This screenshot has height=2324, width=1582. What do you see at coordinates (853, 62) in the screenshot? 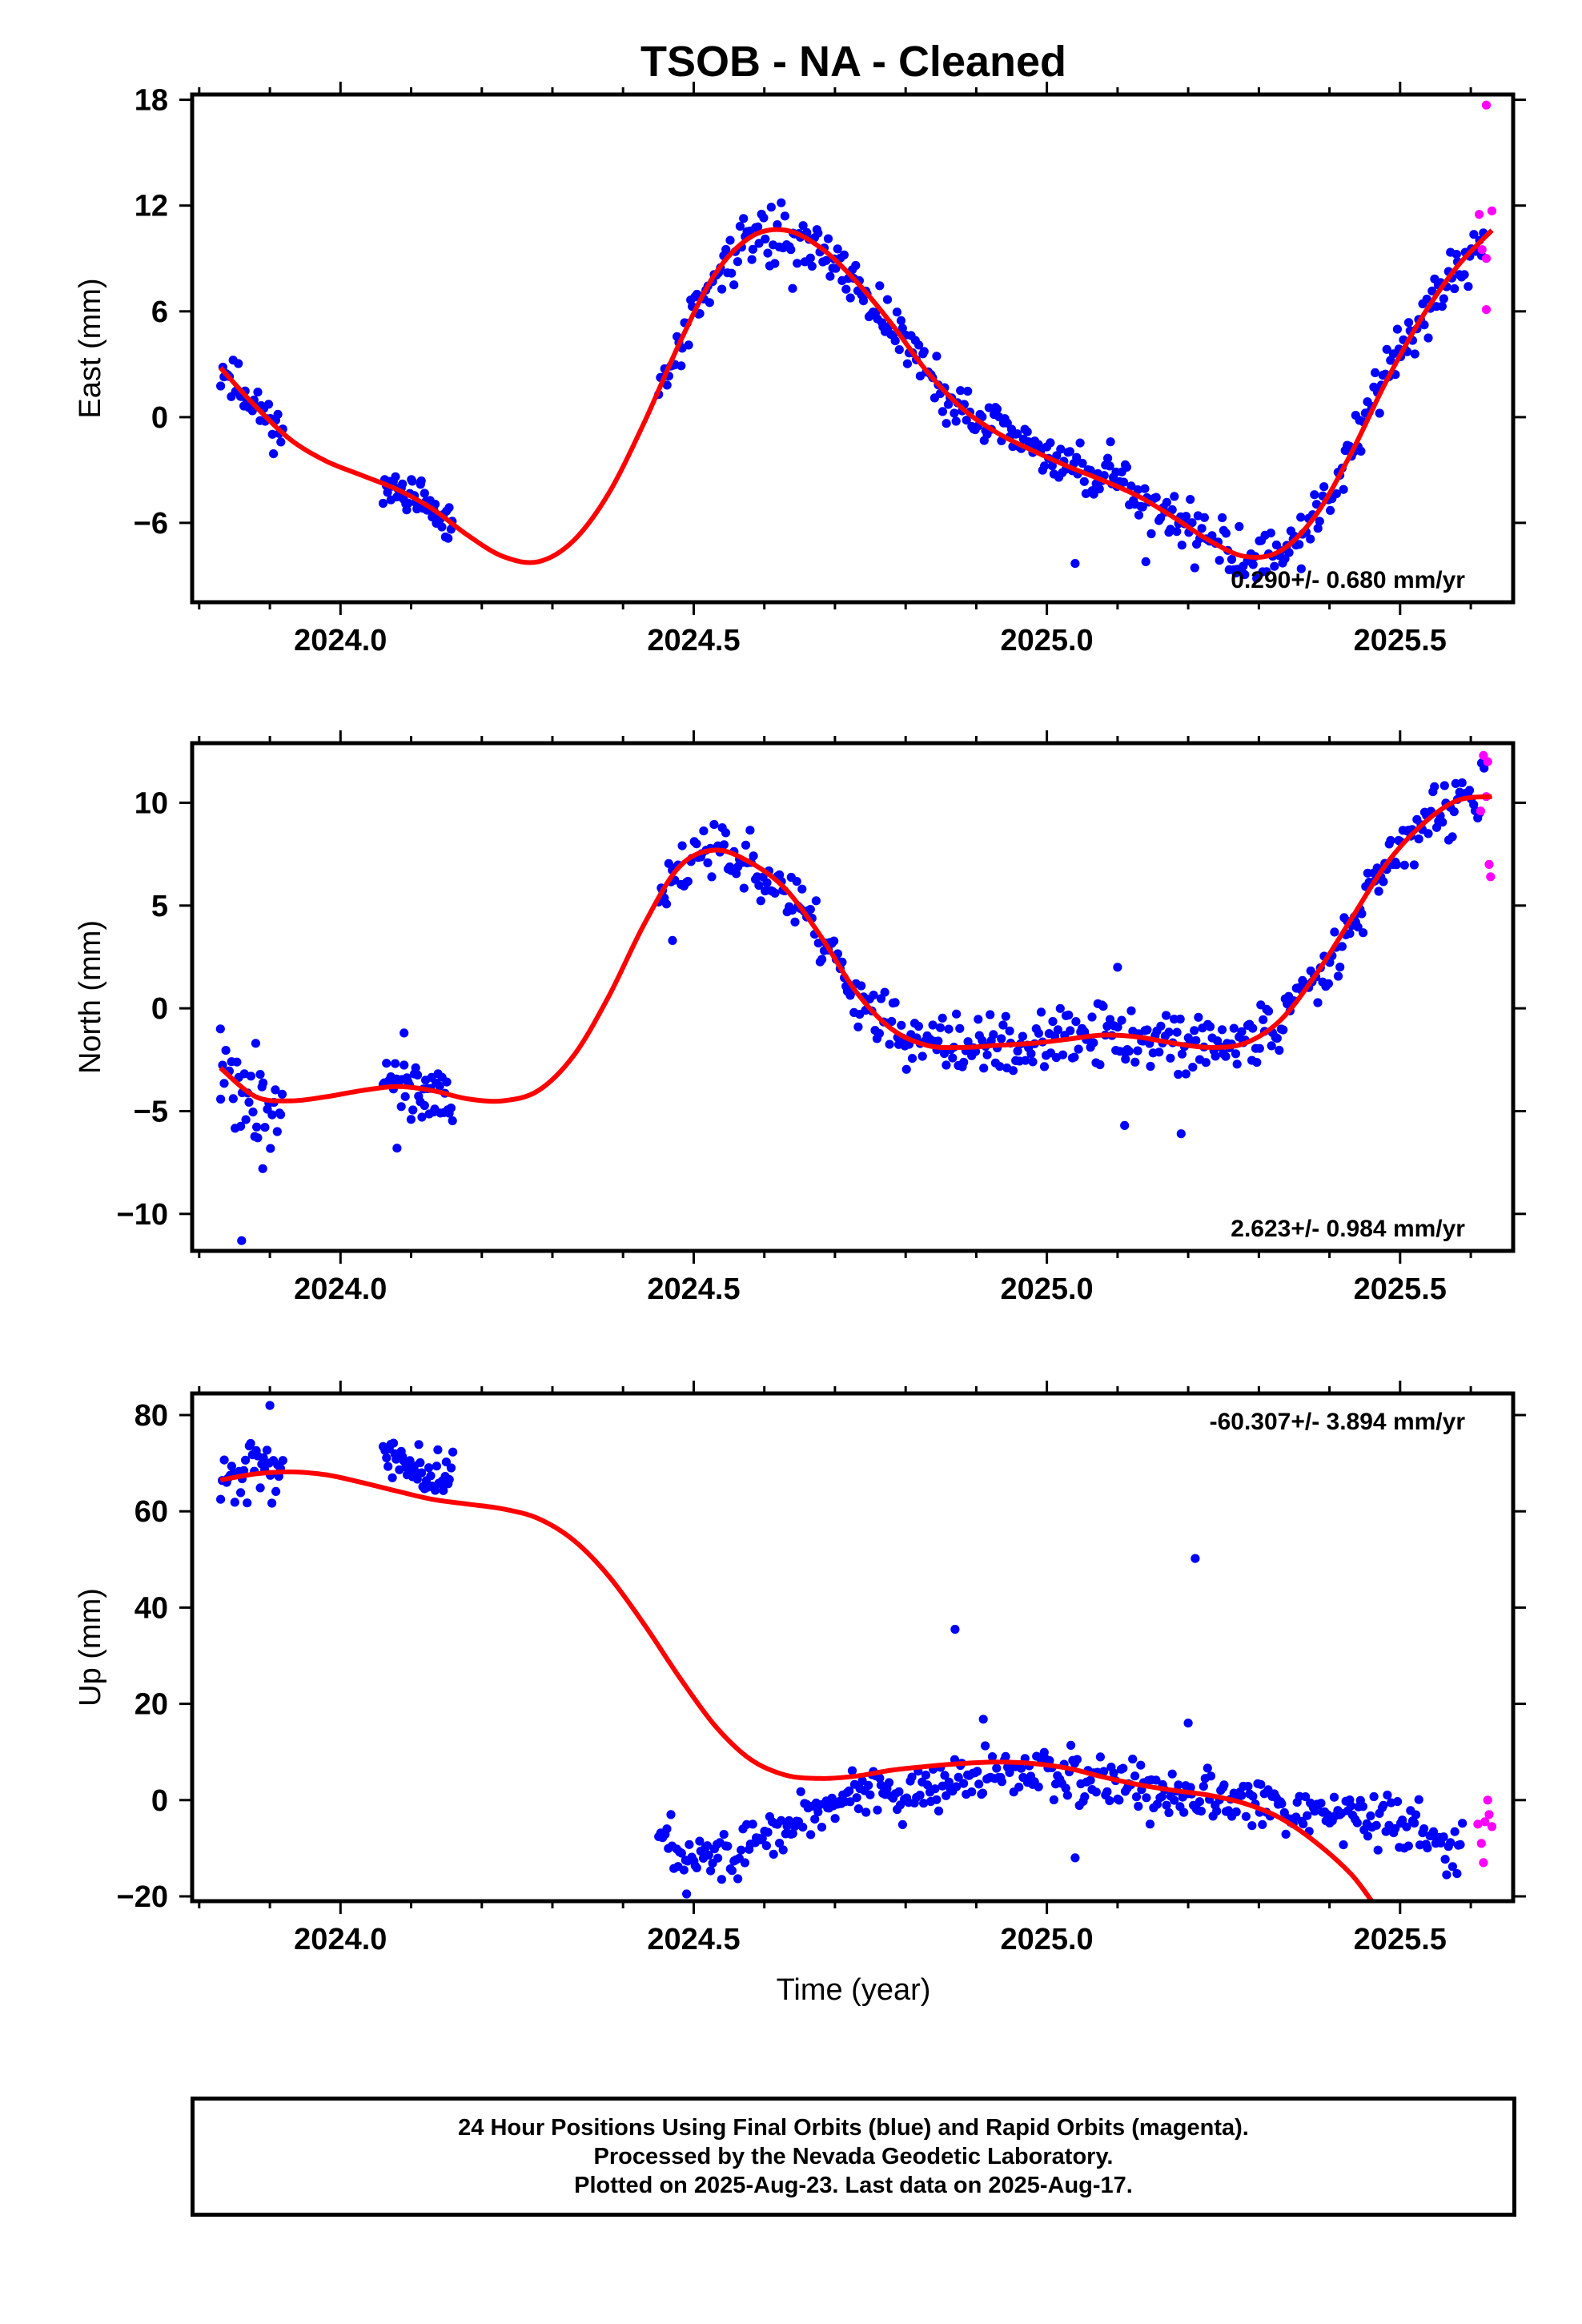
I see `figure-title: TSOB - NA - Cleaned` at bounding box center [853, 62].